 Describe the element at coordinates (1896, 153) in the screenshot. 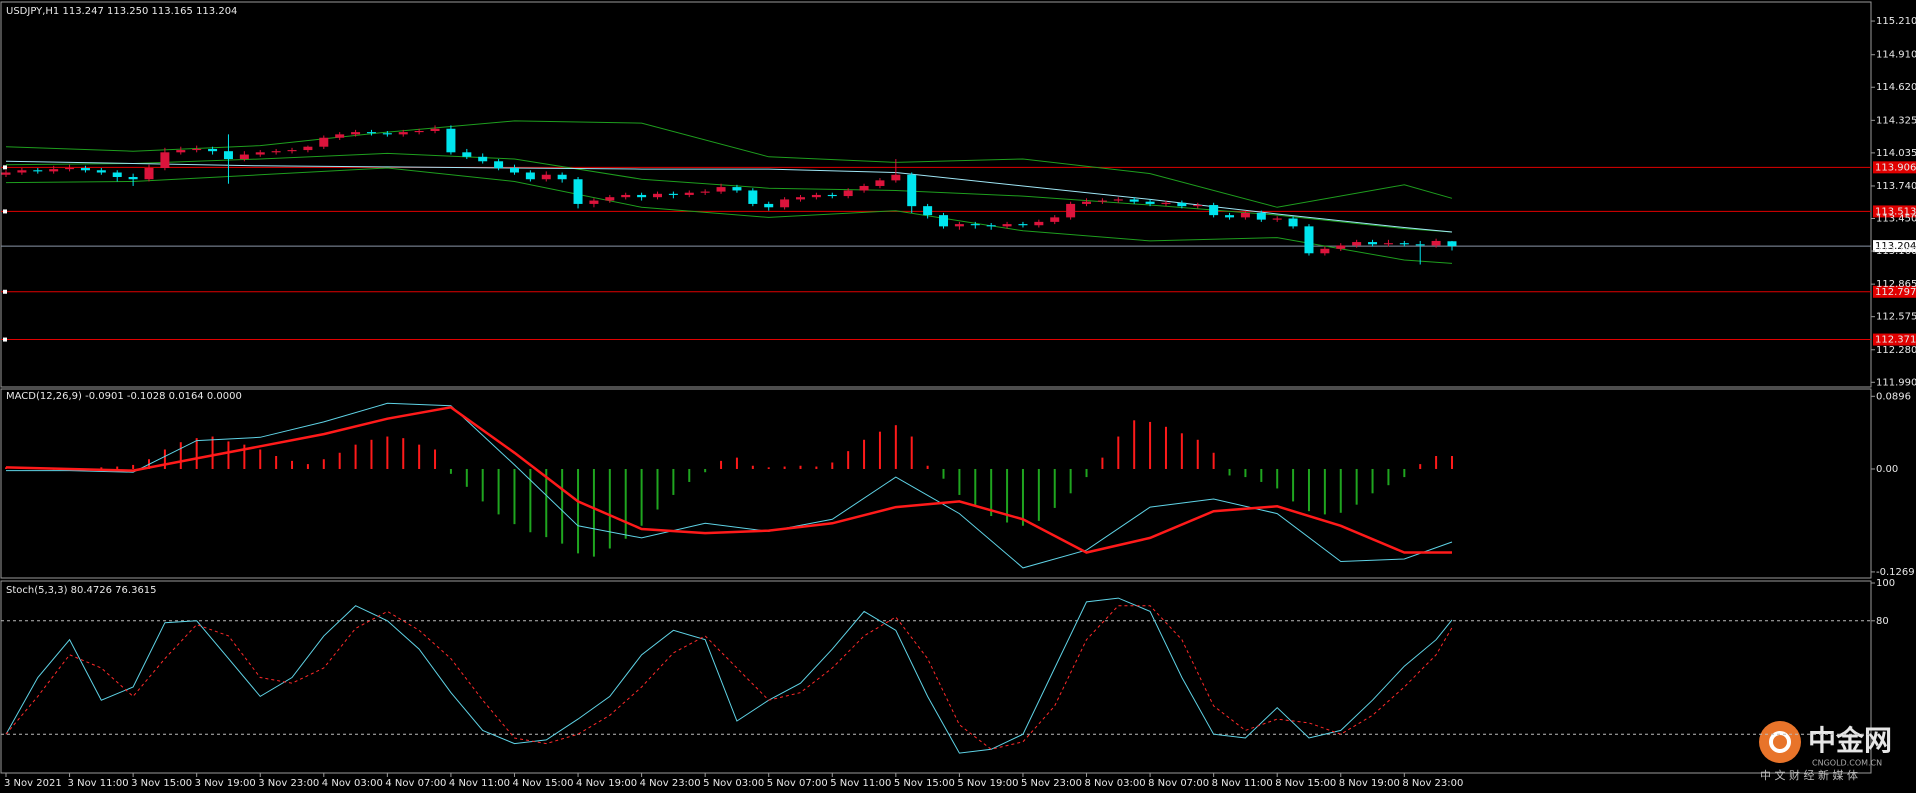

I see `y-tick-label: 114.035` at that location.